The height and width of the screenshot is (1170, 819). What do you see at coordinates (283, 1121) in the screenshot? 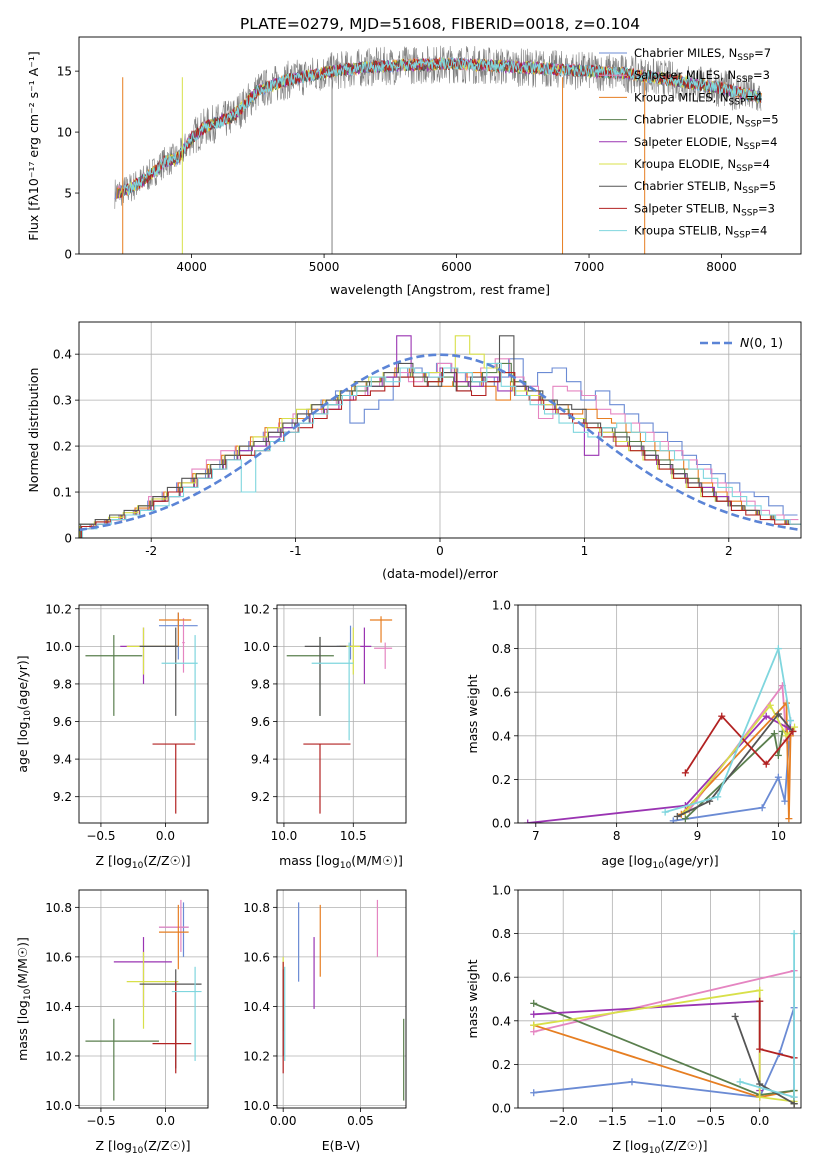
I see `x-tick-label: 0.00` at bounding box center [283, 1121].